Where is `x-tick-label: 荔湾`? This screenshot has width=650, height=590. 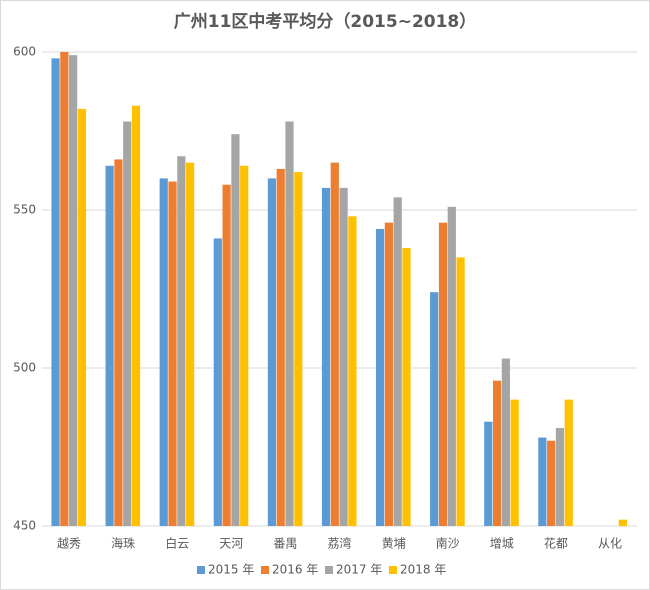 x-tick-label: 荔湾 is located at coordinates (339, 543).